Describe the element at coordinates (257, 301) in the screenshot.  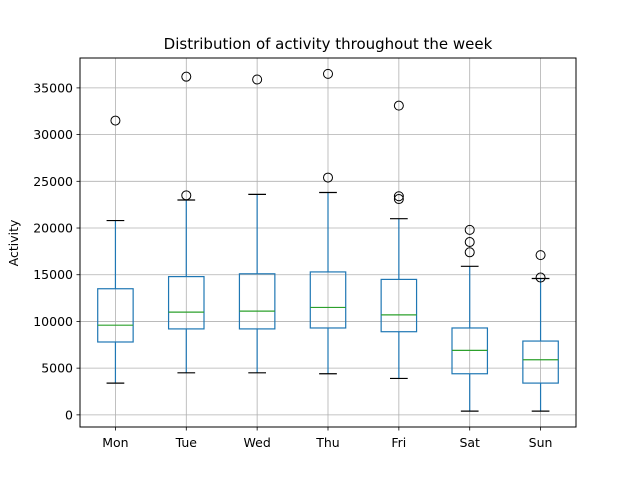
I see `box-Wed` at that location.